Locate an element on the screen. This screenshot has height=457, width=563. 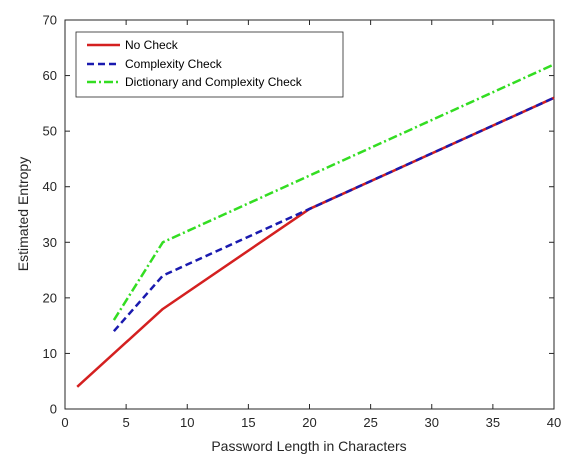
x-tick-label: 5 is located at coordinates (126, 422).